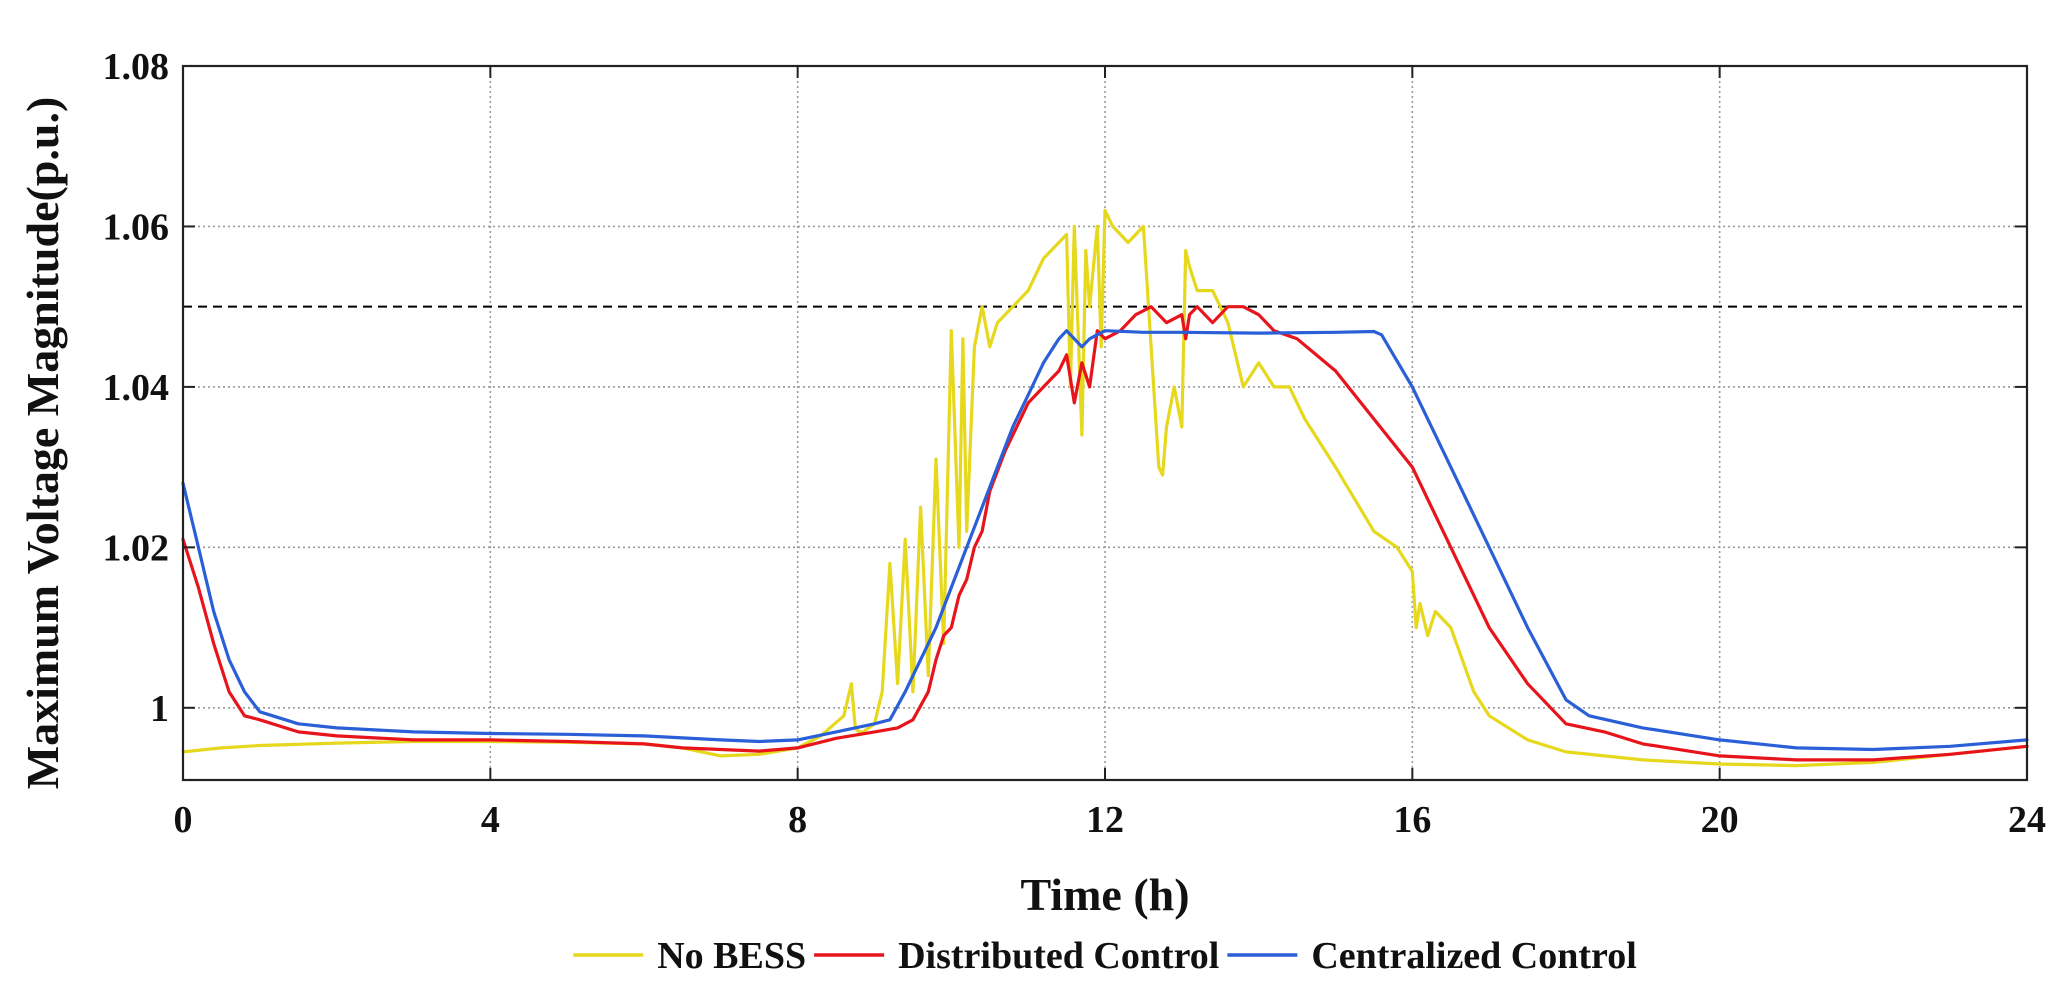 The height and width of the screenshot is (1001, 2066). I want to click on legend-label: No BESS, so click(731, 956).